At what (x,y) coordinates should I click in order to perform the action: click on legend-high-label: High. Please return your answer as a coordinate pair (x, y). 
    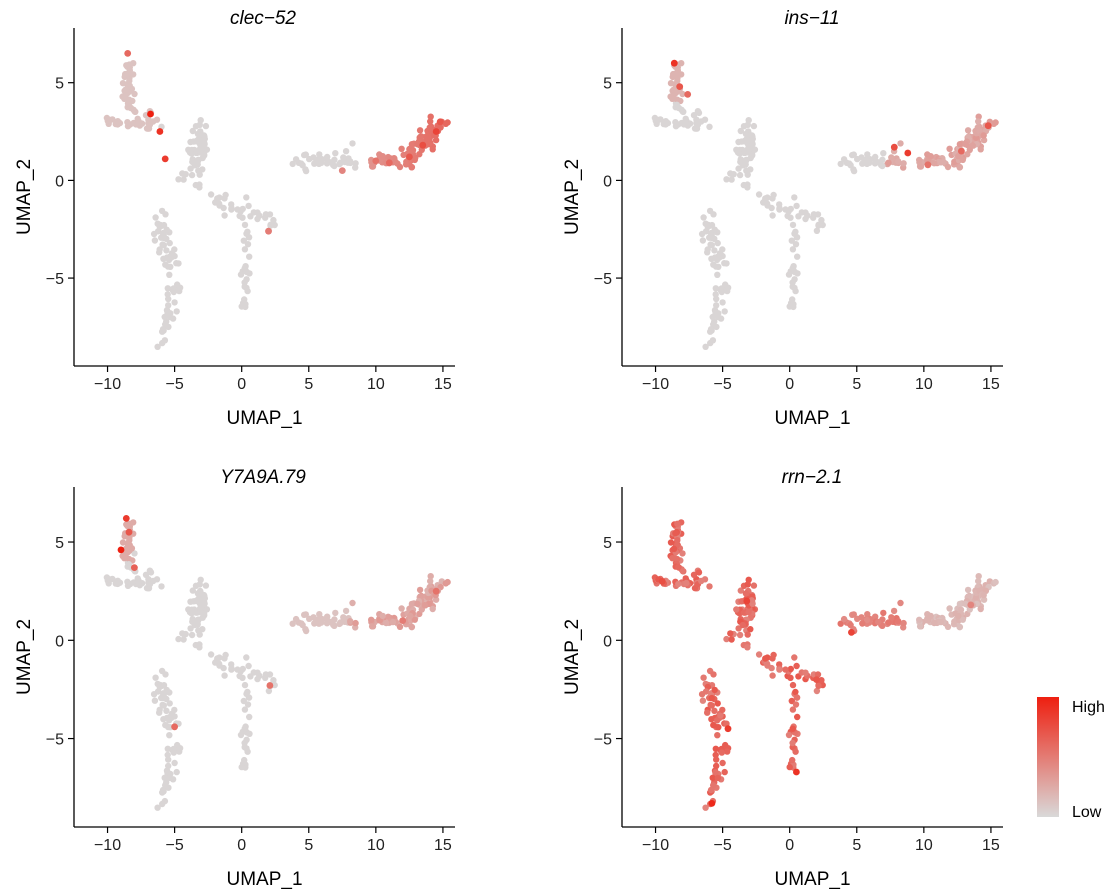
    Looking at the image, I should click on (1088, 707).